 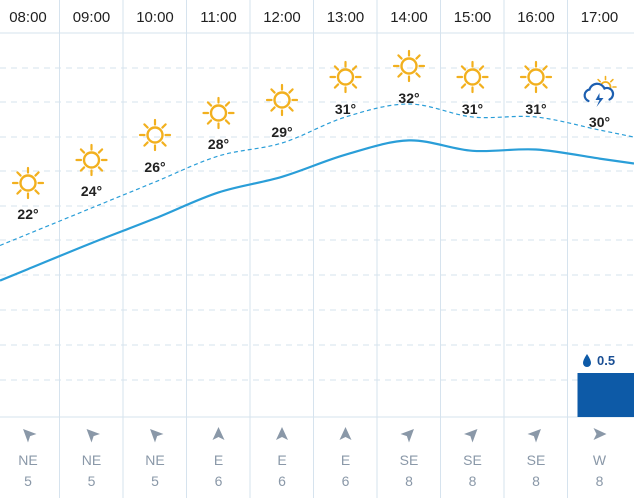 I want to click on temperature-label: 22°, so click(x=27, y=214).